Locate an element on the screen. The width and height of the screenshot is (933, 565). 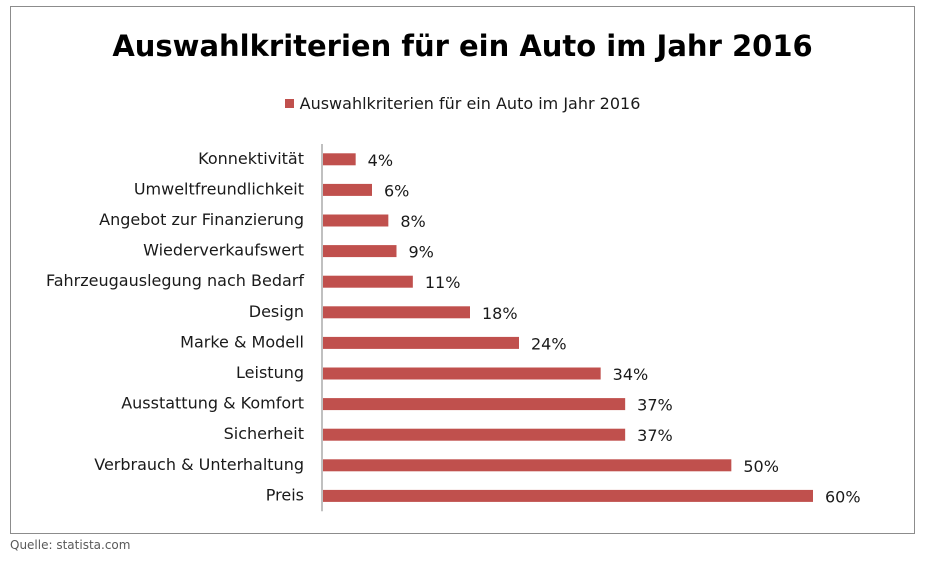
category-label: Konnektivität is located at coordinates (251, 158).